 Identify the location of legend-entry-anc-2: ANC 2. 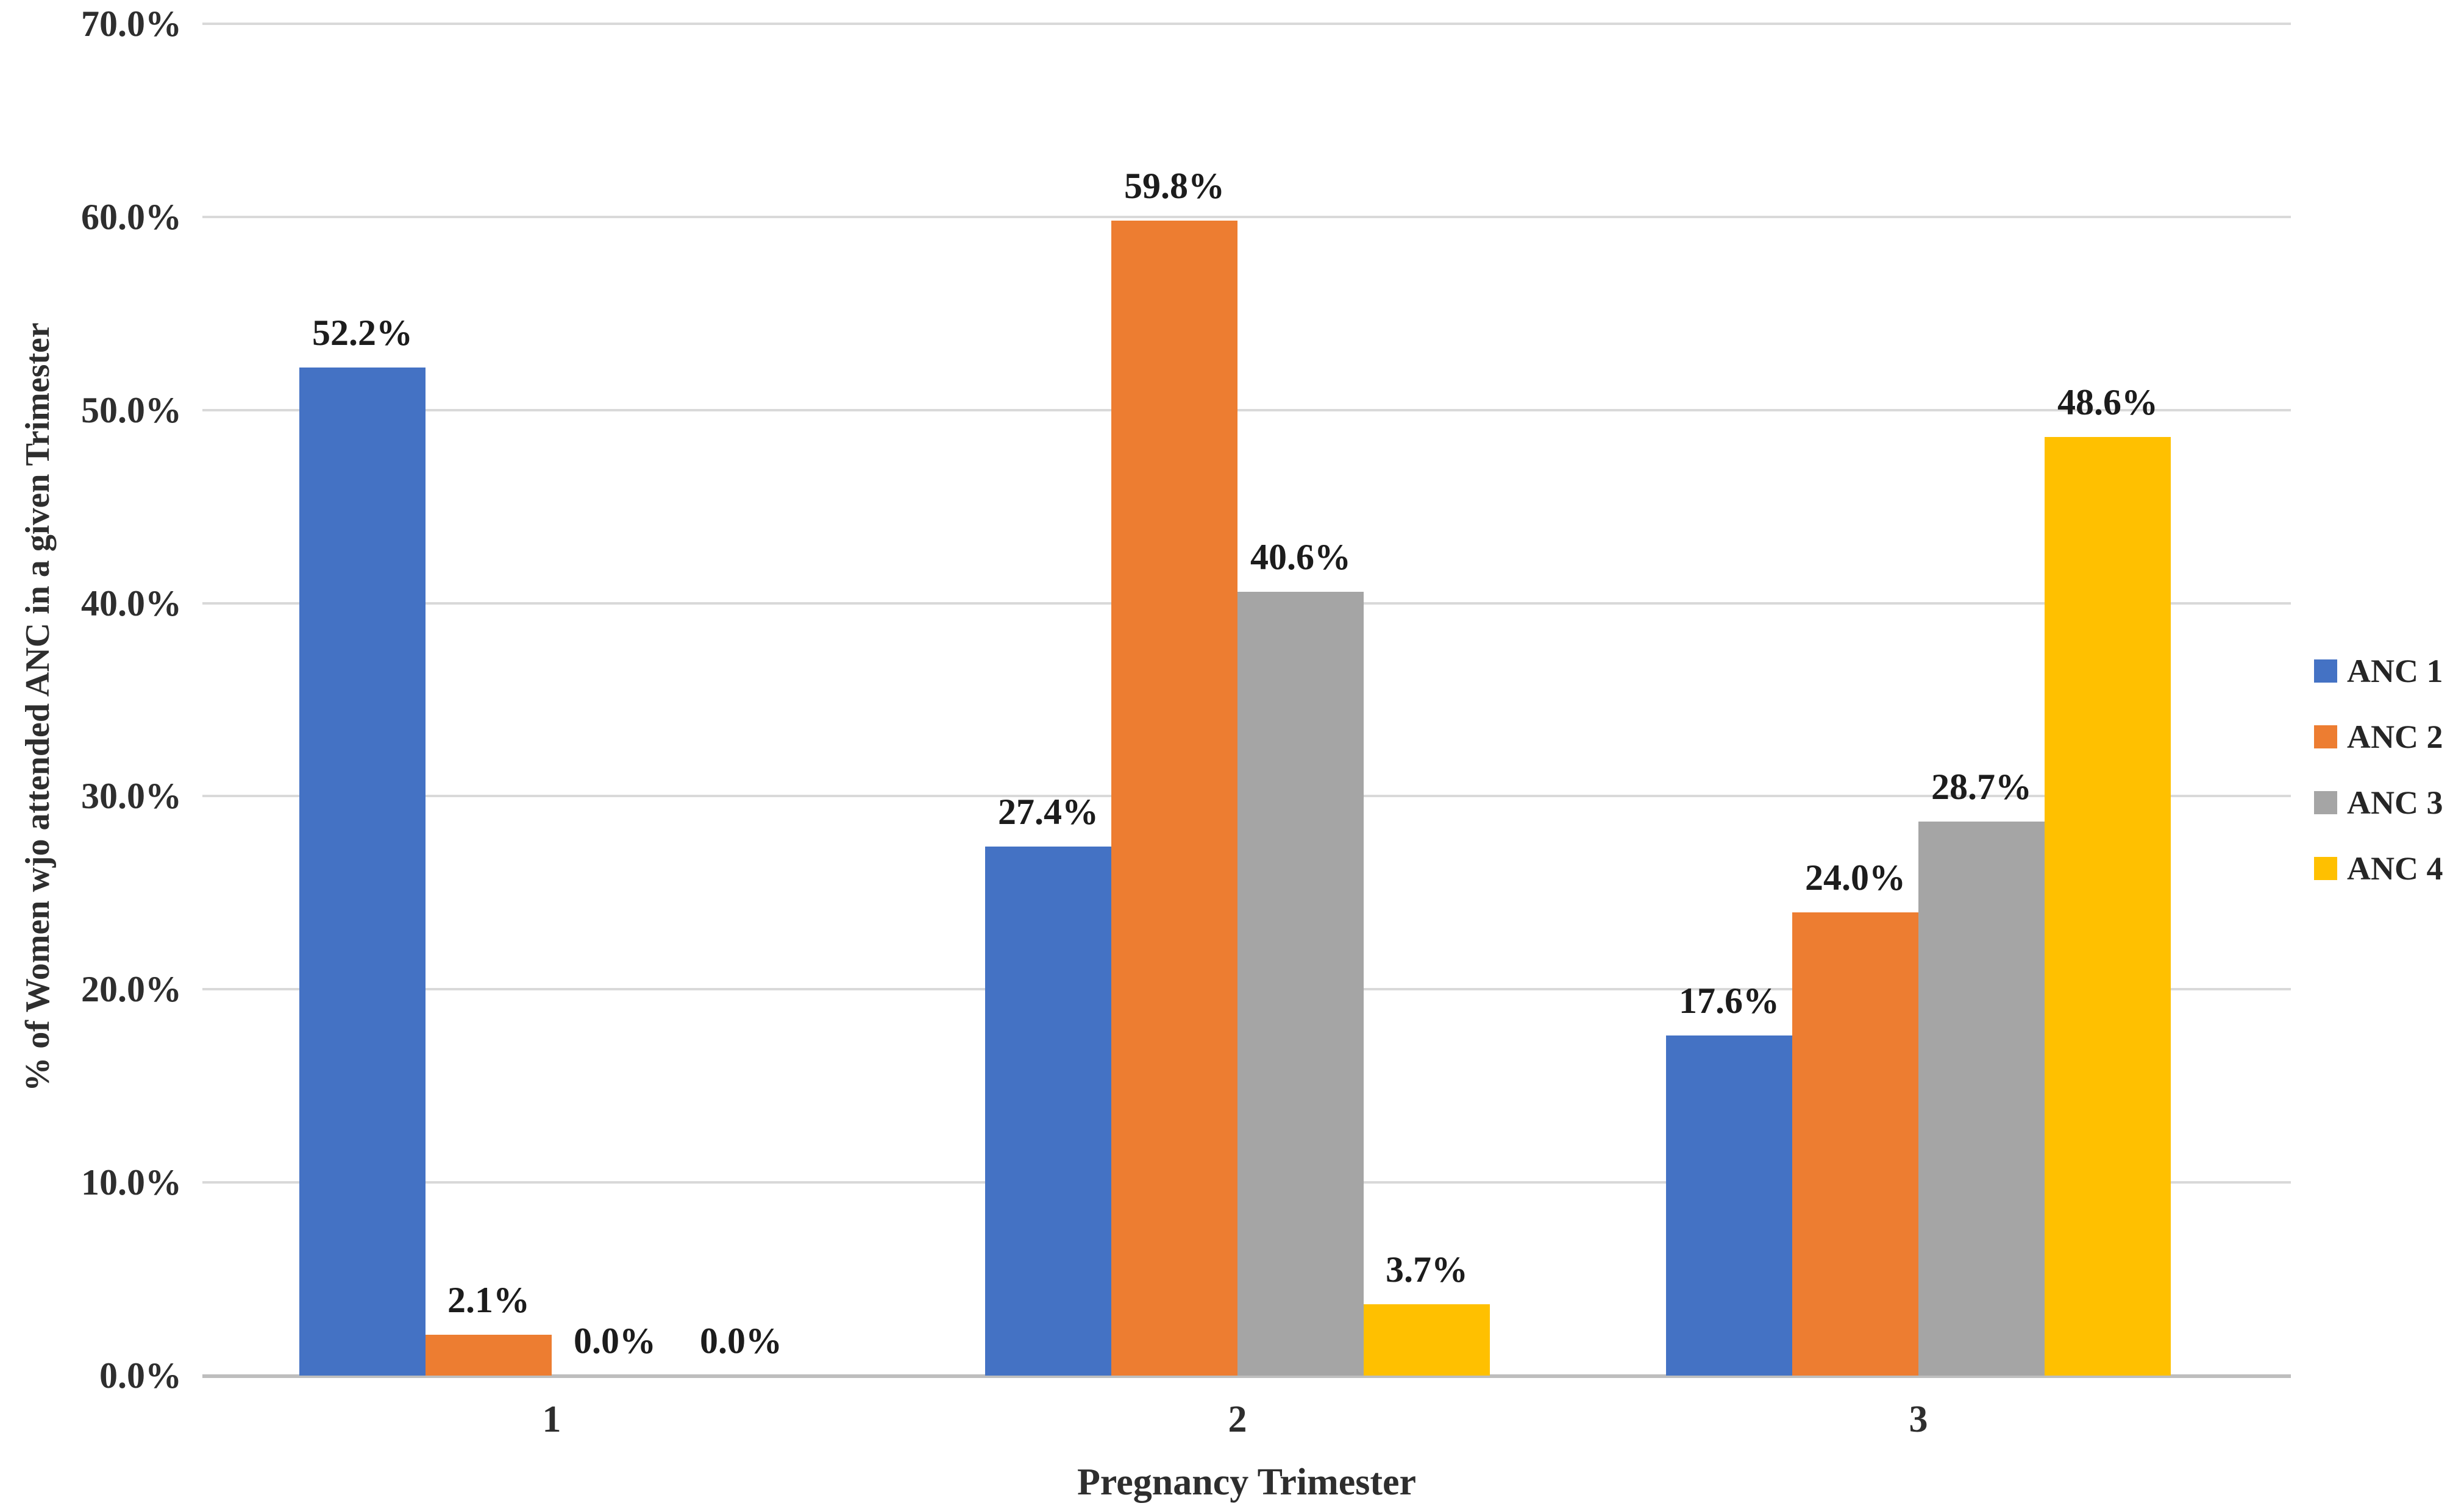
(2379, 737).